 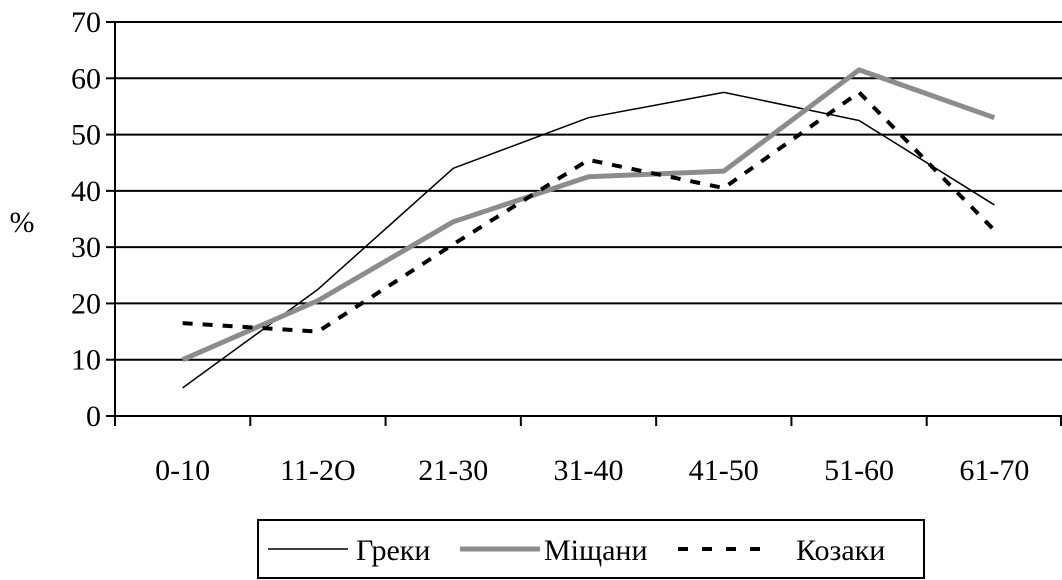 I want to click on y-tick-label: 60, so click(x=86, y=78).